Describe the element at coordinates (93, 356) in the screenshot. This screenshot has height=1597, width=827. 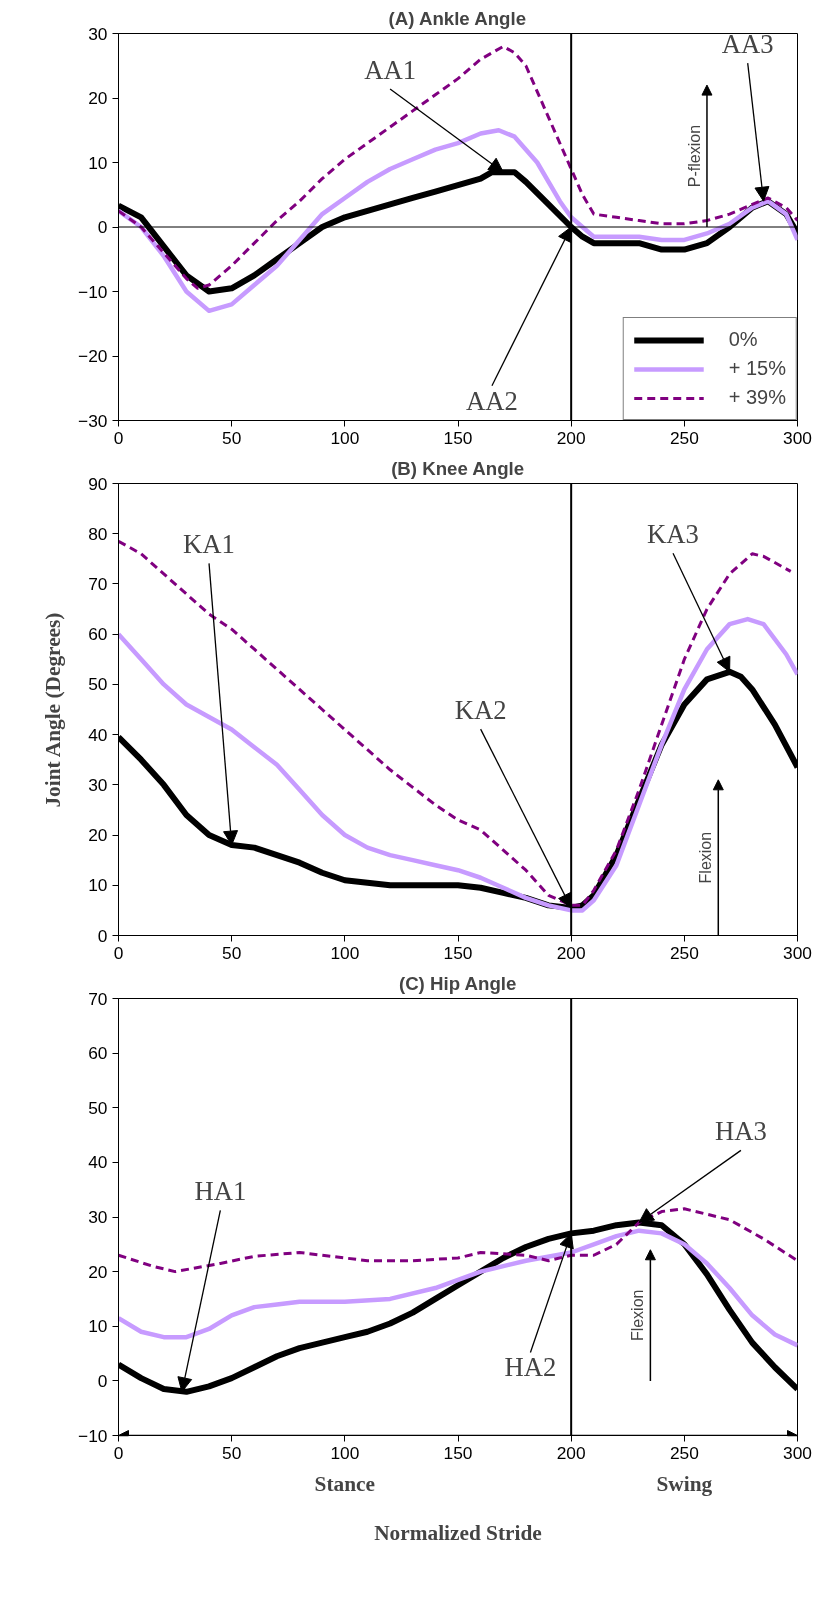
I see `y-tick-label: −20` at that location.